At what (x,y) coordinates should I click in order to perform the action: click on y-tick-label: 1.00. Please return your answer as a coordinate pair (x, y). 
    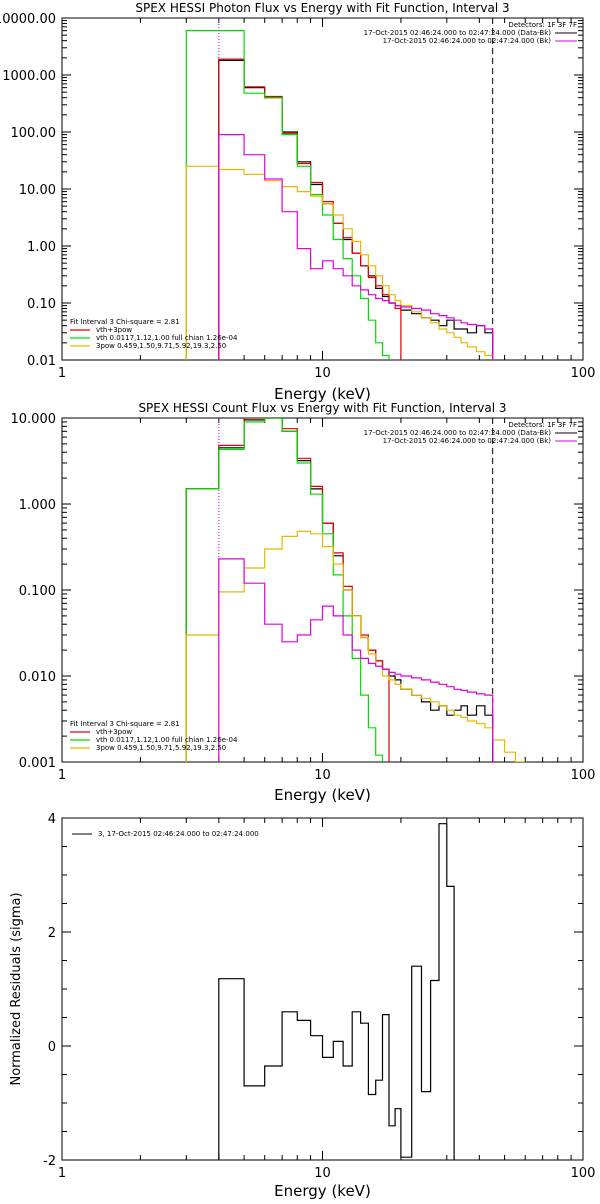
    Looking at the image, I should click on (41, 247).